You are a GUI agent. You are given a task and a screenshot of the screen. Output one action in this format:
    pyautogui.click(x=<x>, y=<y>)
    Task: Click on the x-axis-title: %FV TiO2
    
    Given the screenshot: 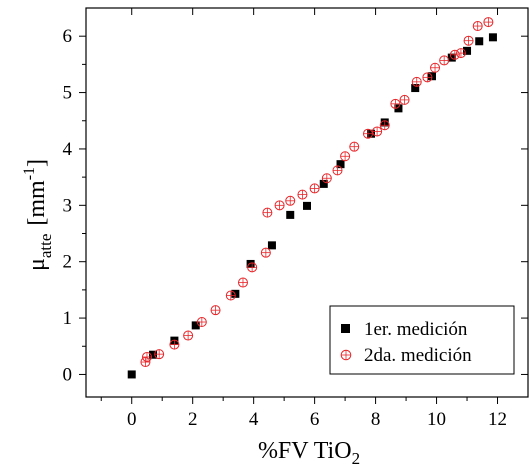 What is the action you would take?
    pyautogui.click(x=309, y=453)
    